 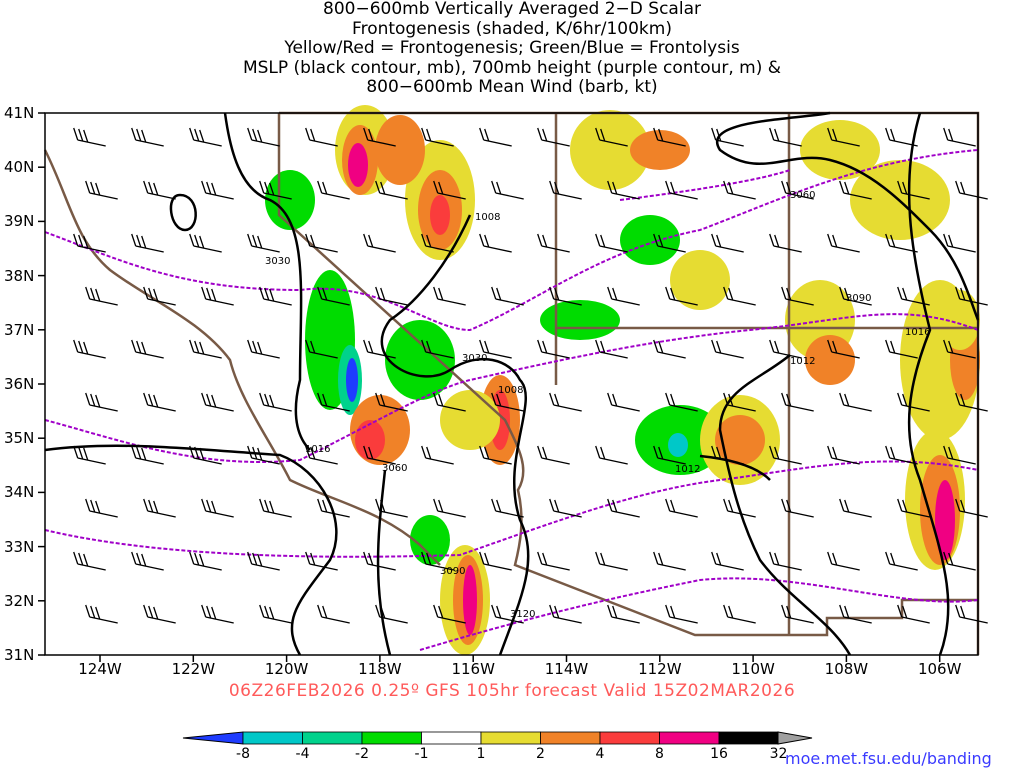 I want to click on lat-label: 39N, so click(x=19, y=221).